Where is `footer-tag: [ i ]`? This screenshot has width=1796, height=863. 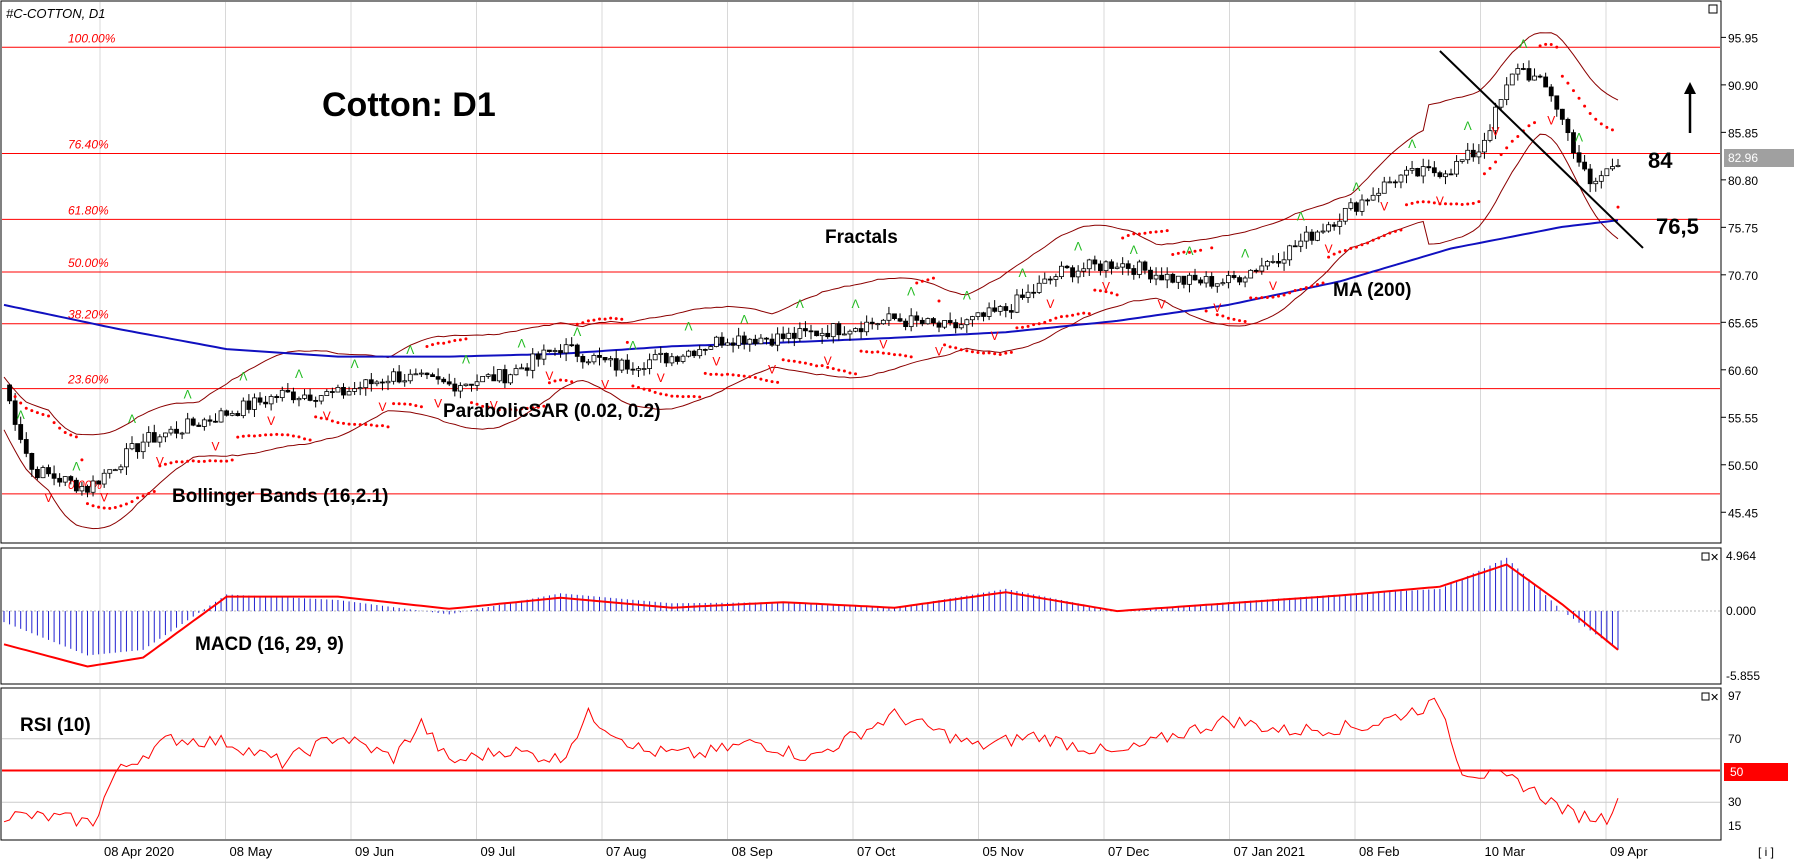 footer-tag: [ i ] is located at coordinates (1766, 852).